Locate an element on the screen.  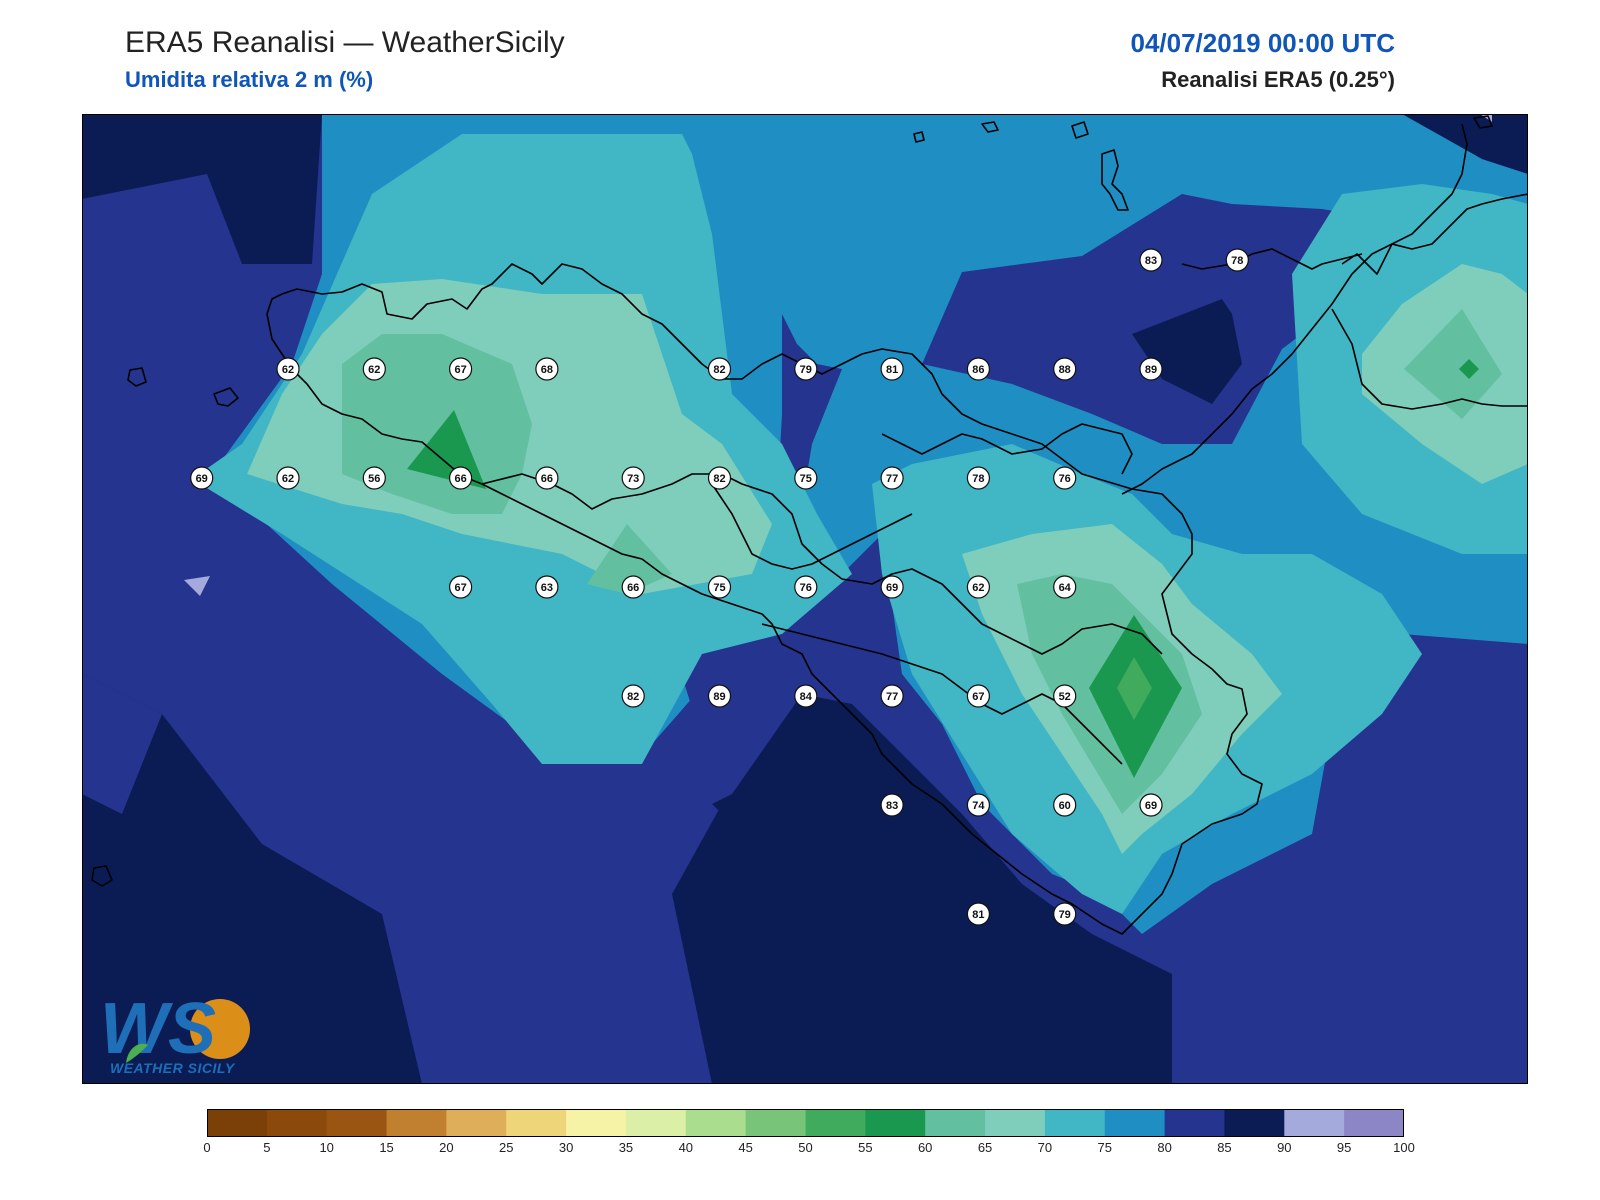
station-value: 81 is located at coordinates (978, 915).